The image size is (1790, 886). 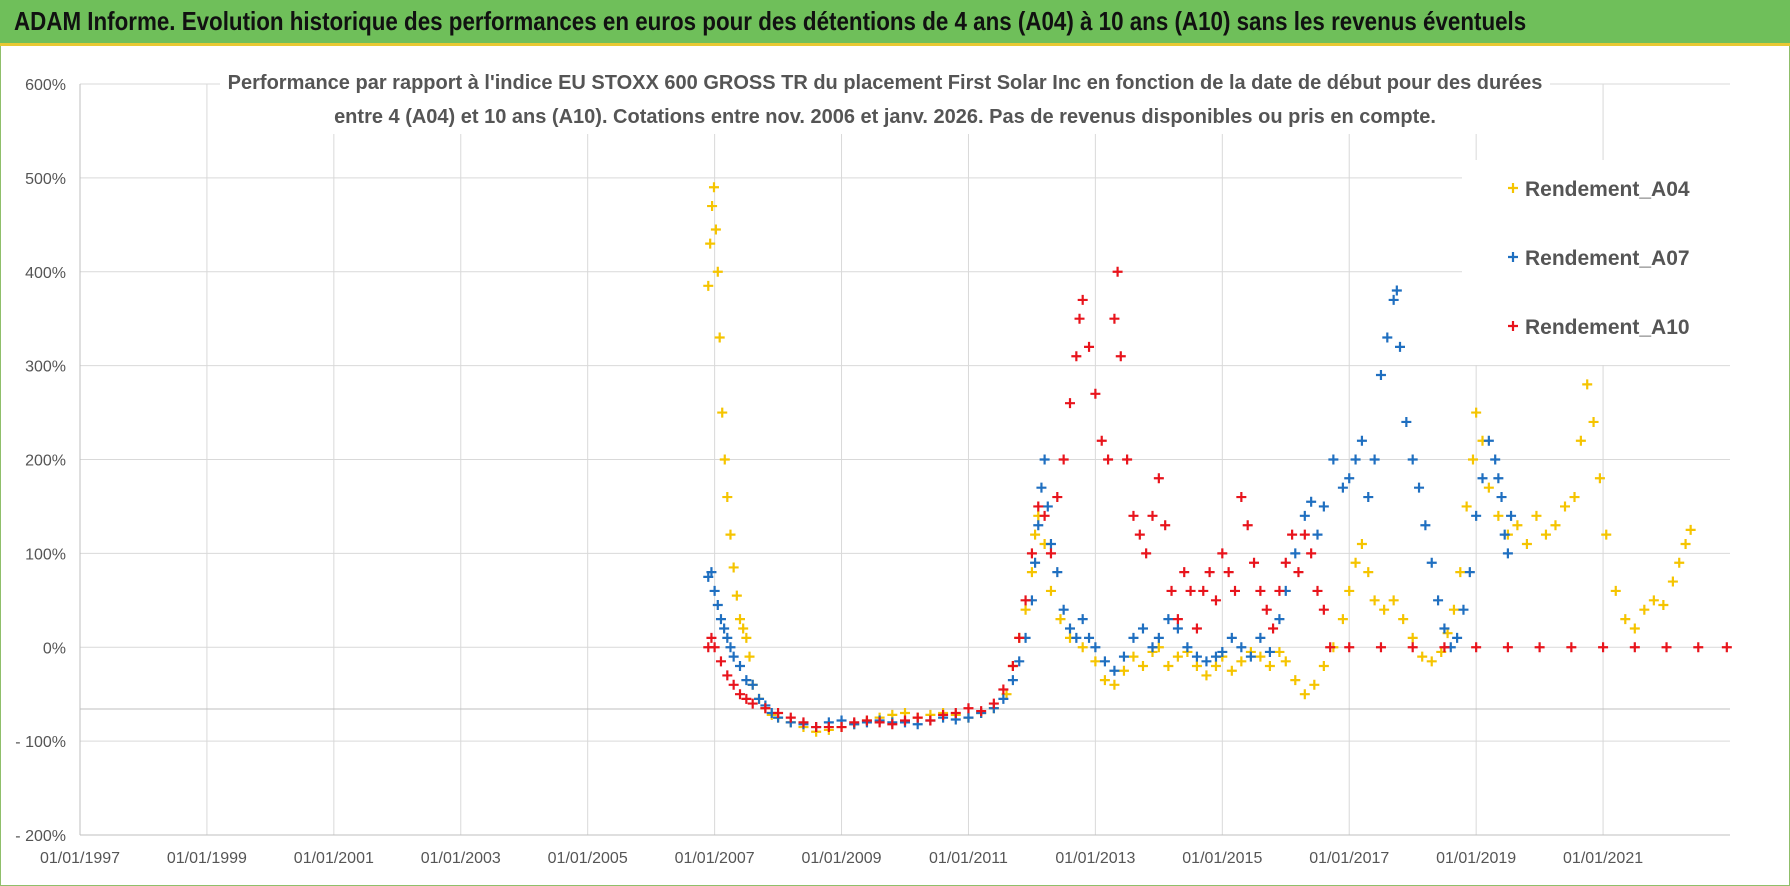 I want to click on y-axis: 600% 500% 400% 300% 200% 100% 0% - 100% - 200%, so click(x=40, y=461).